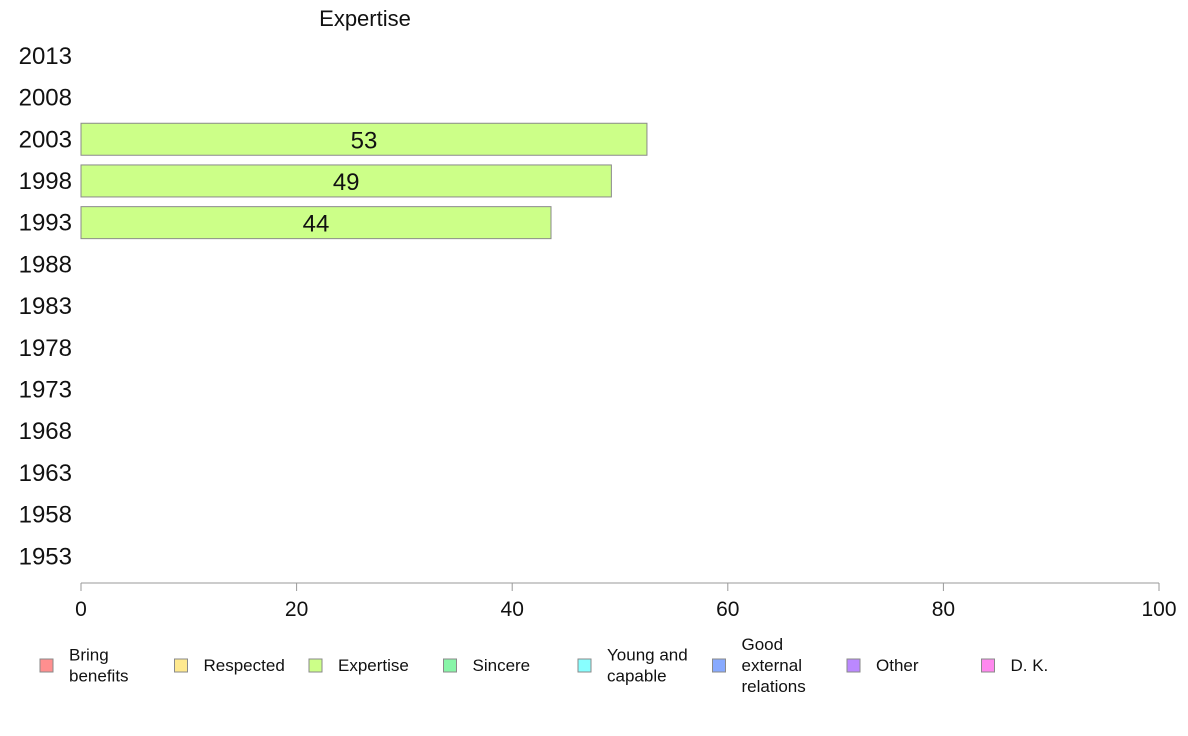 The image size is (1188, 736). What do you see at coordinates (81, 609) in the screenshot?
I see `x-tick-label: 0` at bounding box center [81, 609].